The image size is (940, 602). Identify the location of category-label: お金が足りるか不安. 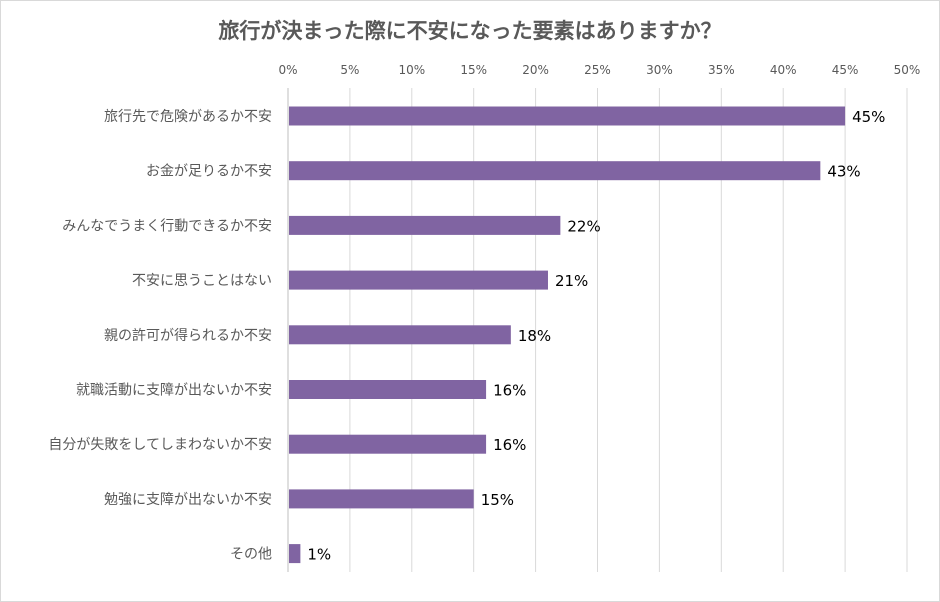
(209, 172).